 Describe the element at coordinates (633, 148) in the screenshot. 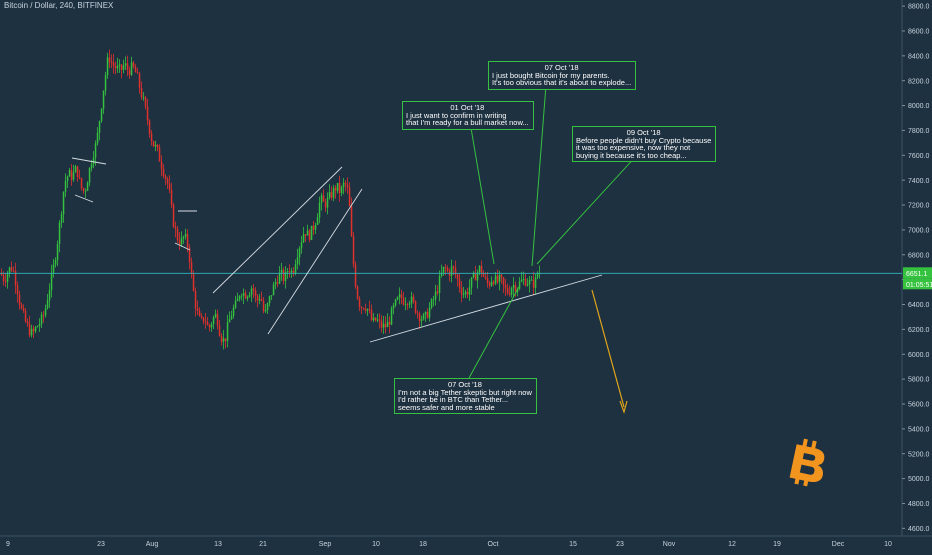

I see `annotation-line: it was too expensive, now they not` at that location.